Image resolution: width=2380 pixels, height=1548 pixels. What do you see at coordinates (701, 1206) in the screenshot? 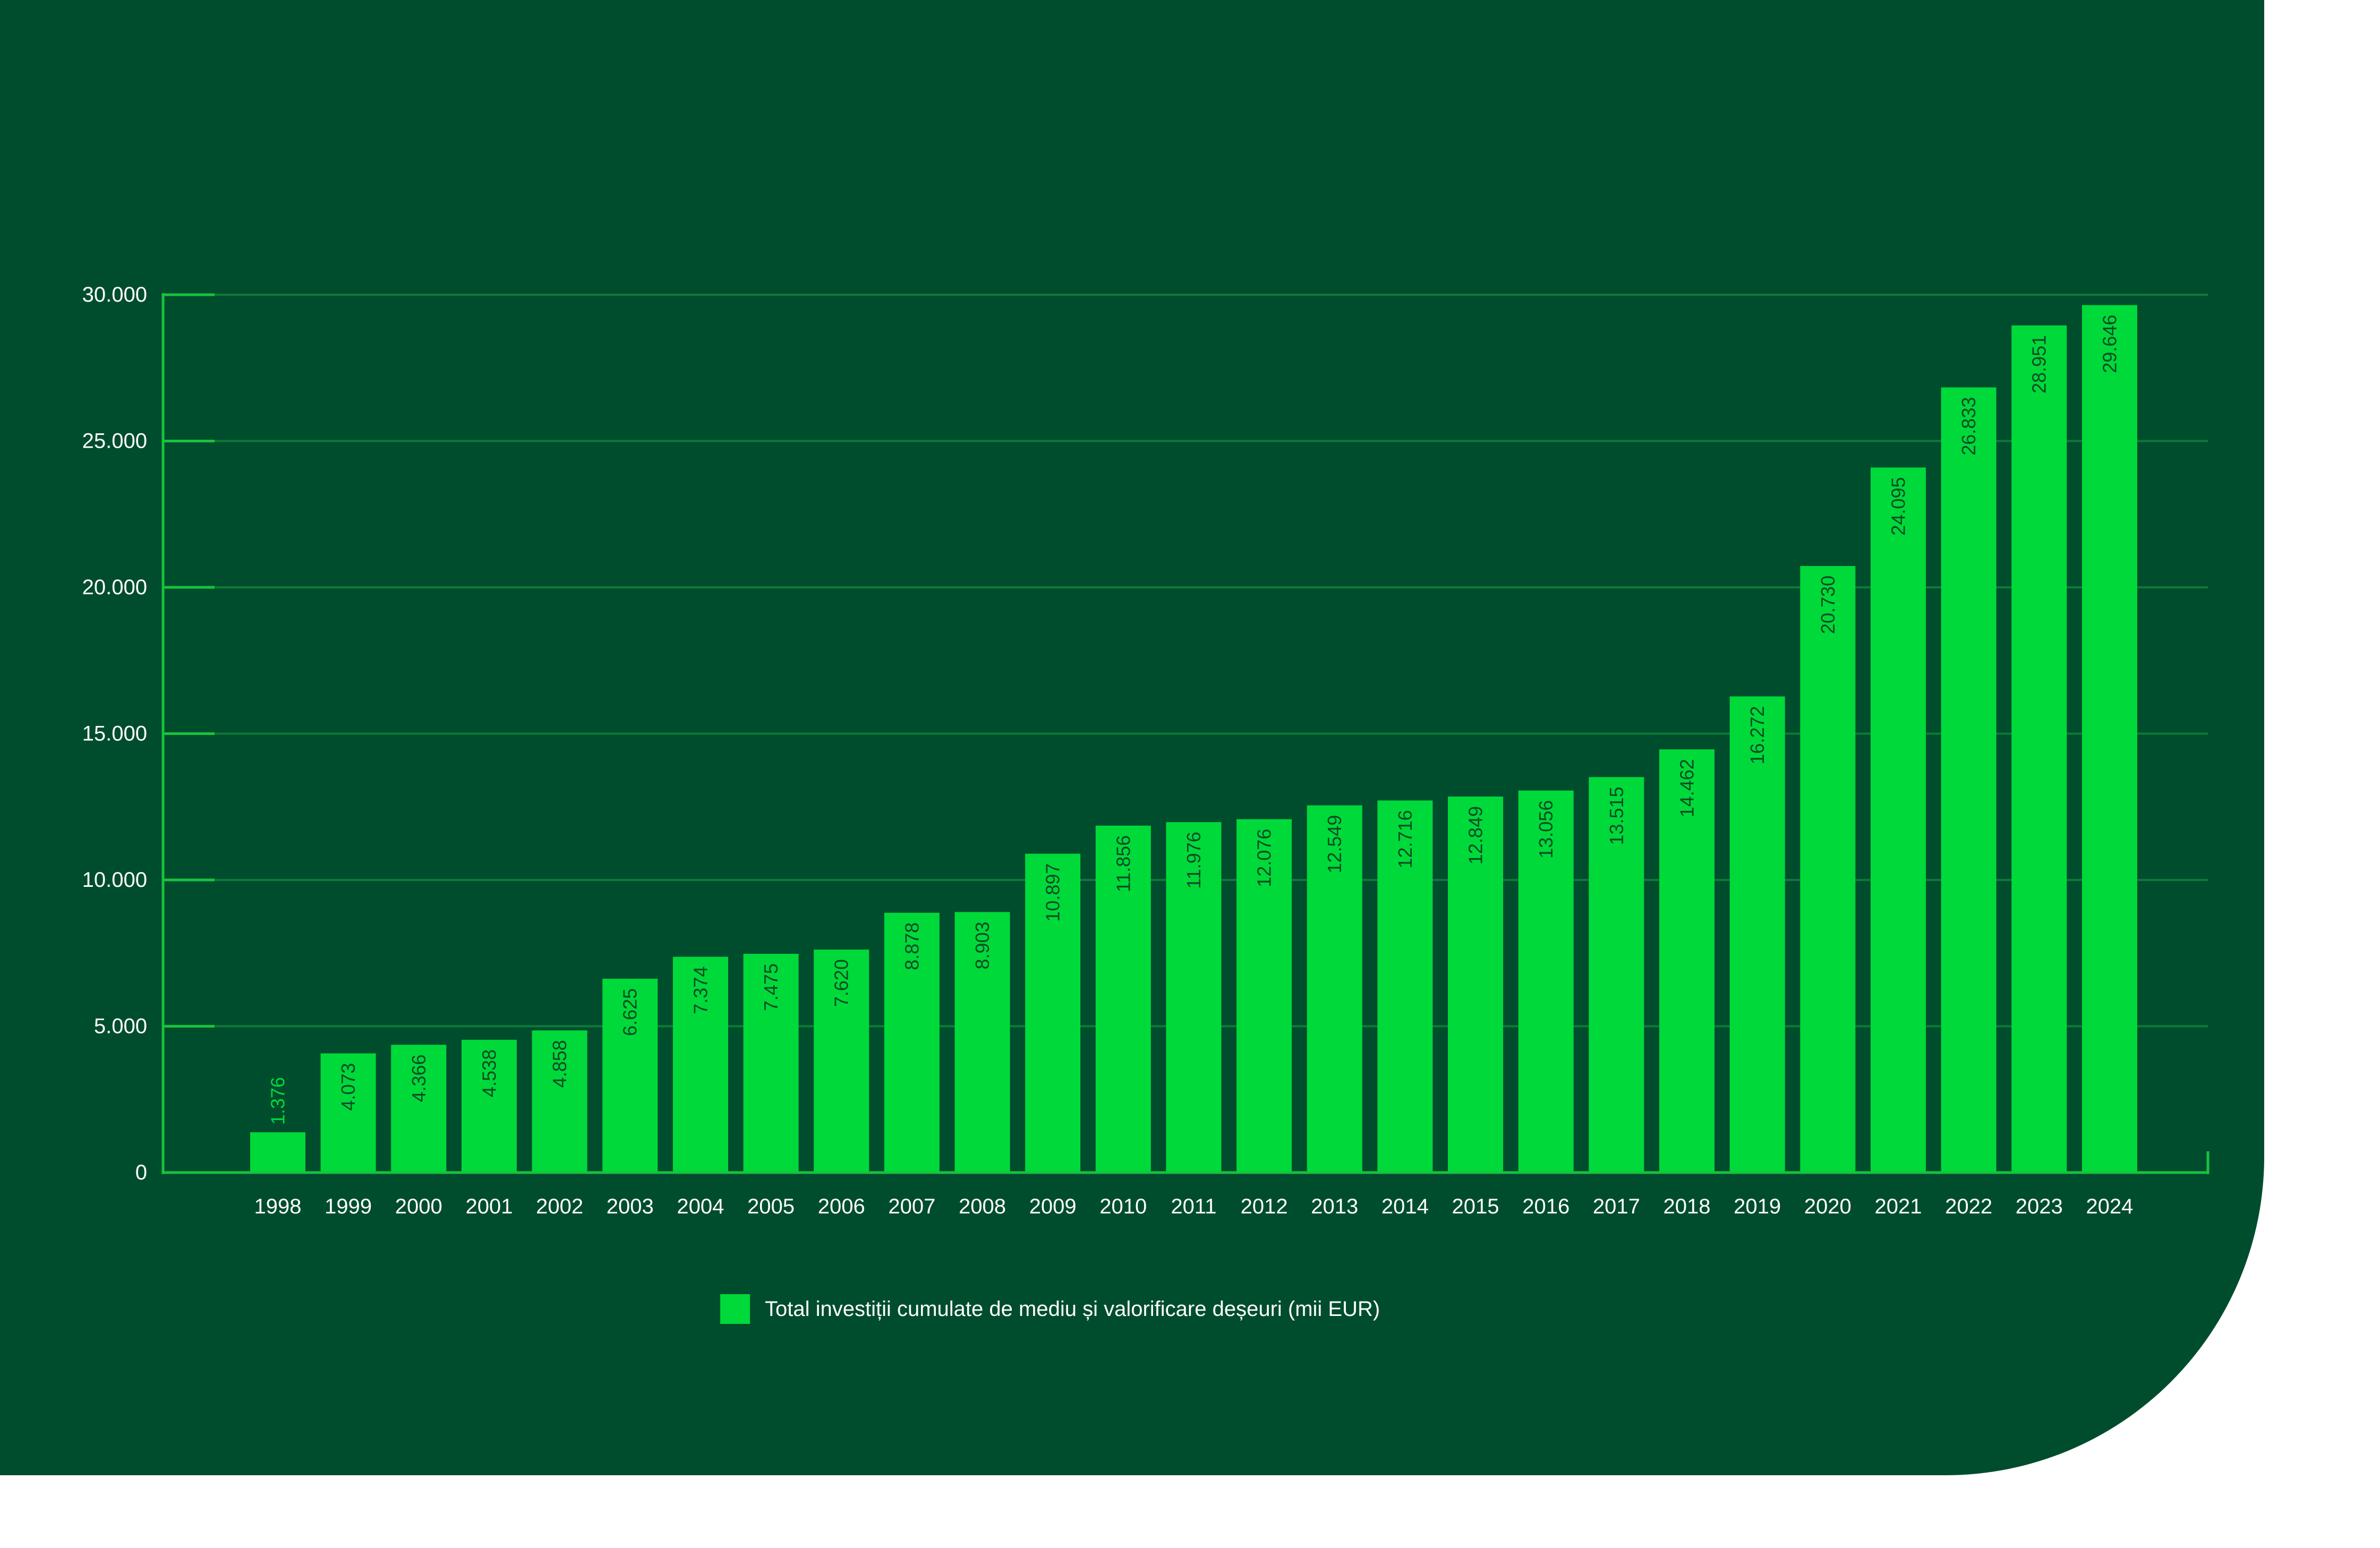
I see `x-tick-label: 2004` at bounding box center [701, 1206].